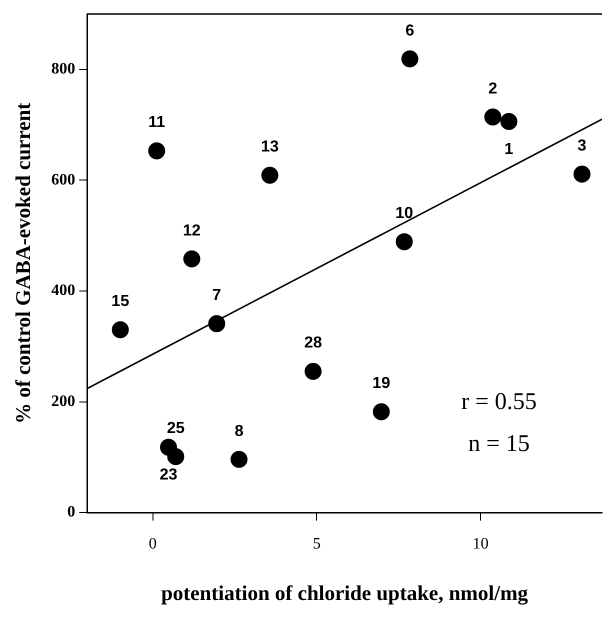  Describe the element at coordinates (493, 89) in the screenshot. I see `annotation: 2` at that location.